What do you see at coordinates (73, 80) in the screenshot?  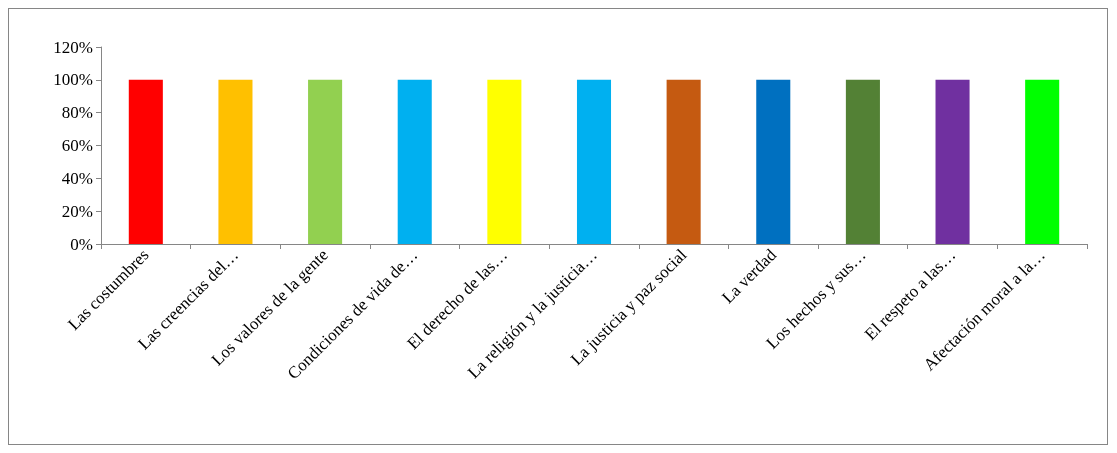 I see `y-tick-label: 100%` at bounding box center [73, 80].